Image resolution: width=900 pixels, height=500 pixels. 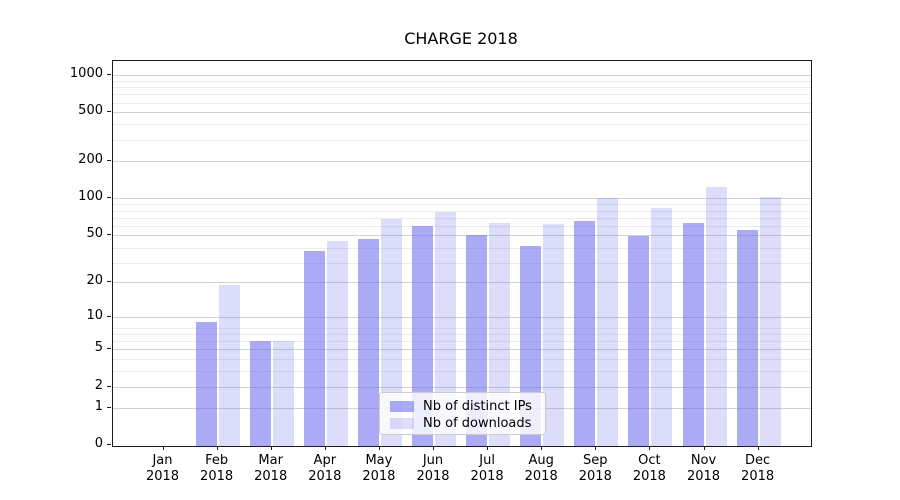 I want to click on bar-ips-feb-2018, so click(x=206, y=384).